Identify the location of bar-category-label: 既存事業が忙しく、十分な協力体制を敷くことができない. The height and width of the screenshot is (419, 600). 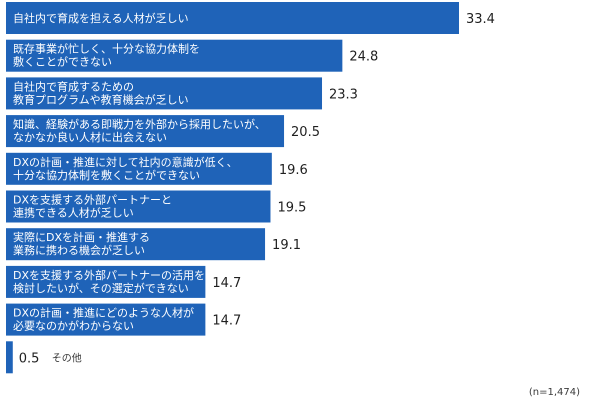
(106, 55).